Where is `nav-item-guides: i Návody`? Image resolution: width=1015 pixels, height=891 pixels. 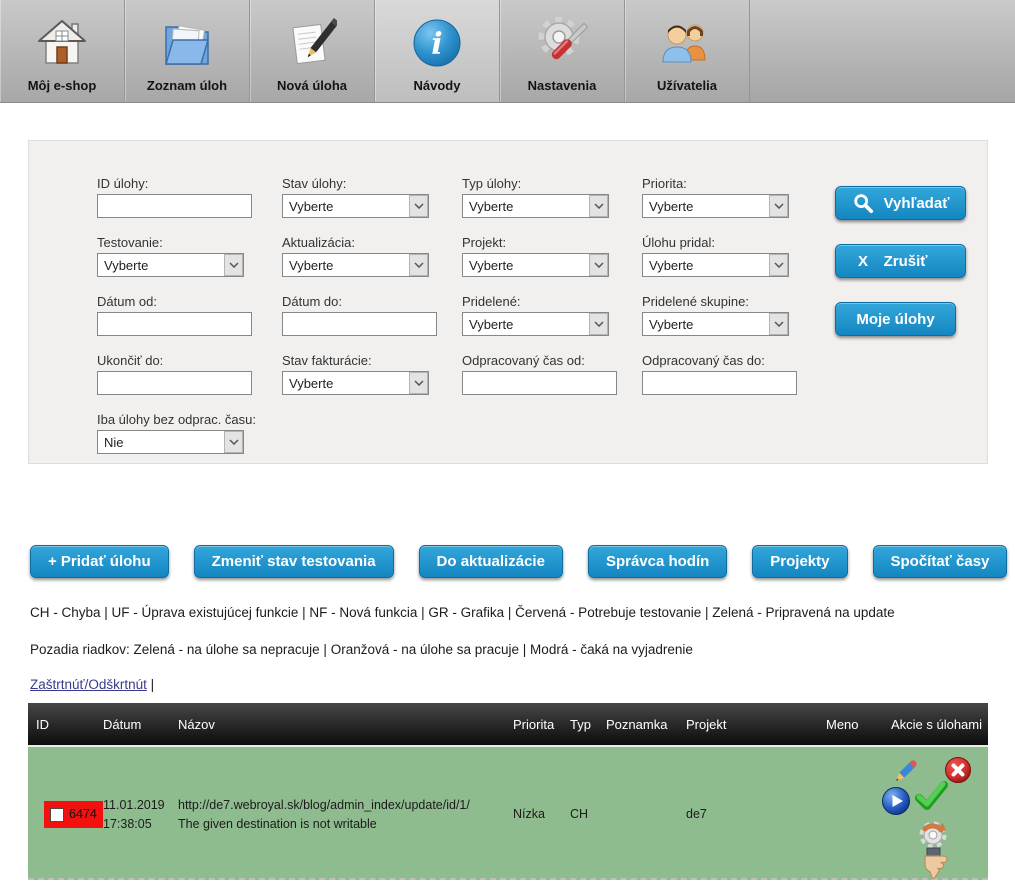 nav-item-guides: i Návody is located at coordinates (437, 51).